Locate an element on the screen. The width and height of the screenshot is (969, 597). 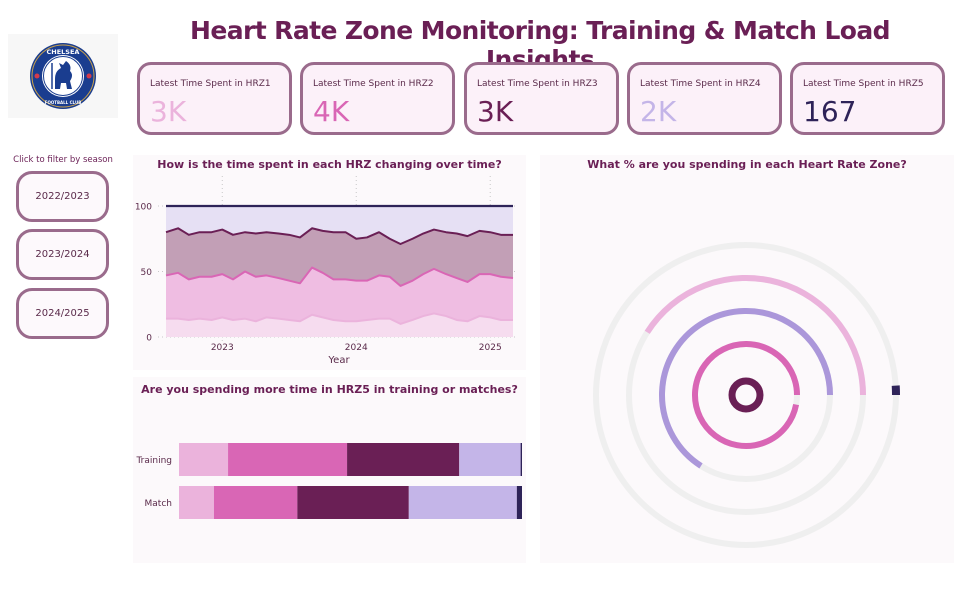
bar-segment-hrz2-training is located at coordinates (288, 459).